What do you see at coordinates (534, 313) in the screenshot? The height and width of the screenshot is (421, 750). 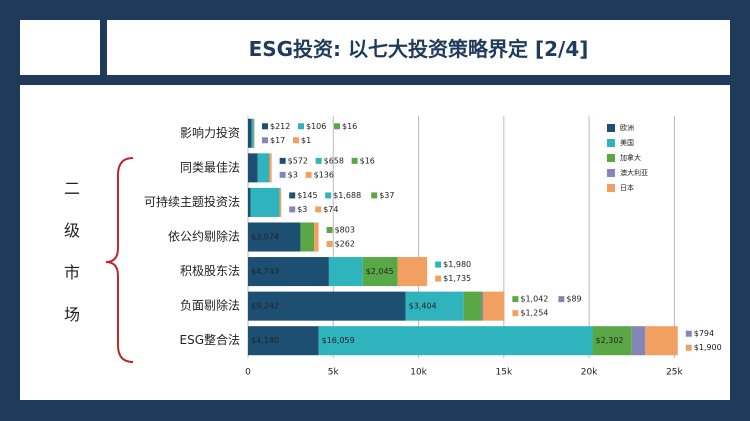 I see `value-label: $1,254` at bounding box center [534, 313].